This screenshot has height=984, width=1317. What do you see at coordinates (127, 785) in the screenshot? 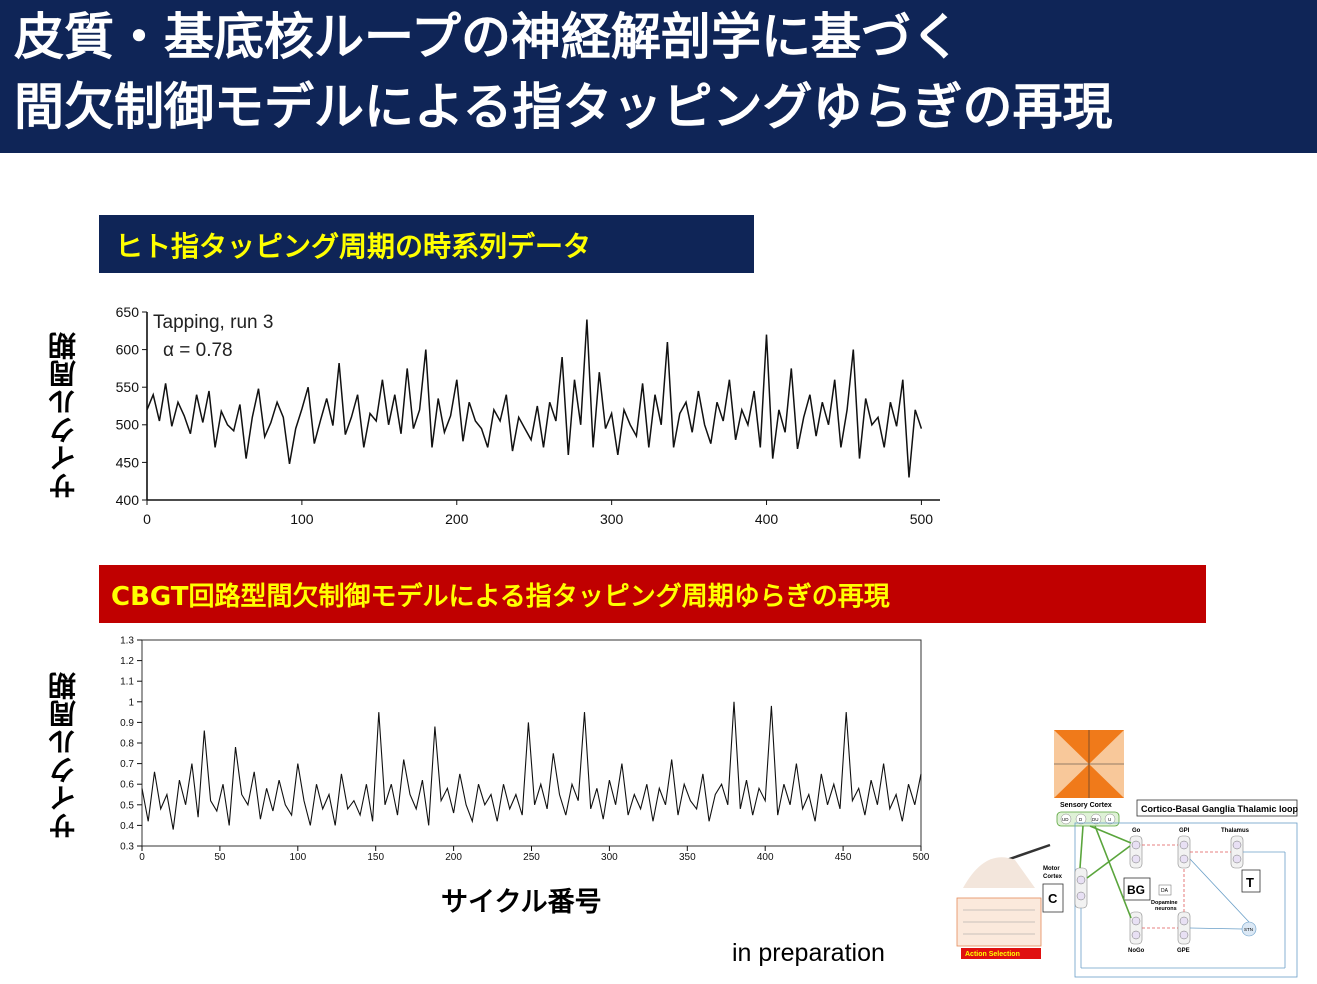
I see `y-tick-label: 0.6` at bounding box center [127, 785].